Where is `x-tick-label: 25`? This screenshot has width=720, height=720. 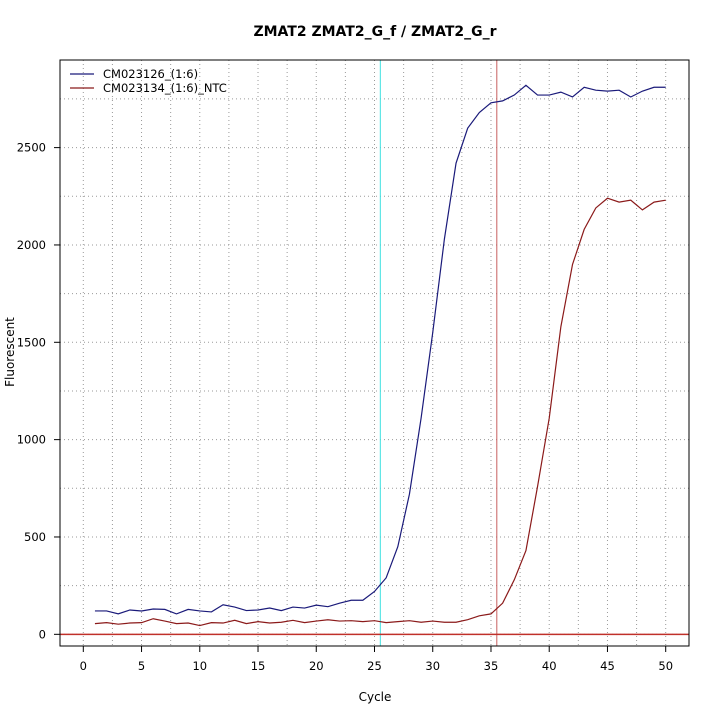
x-tick-label: 25 is located at coordinates (374, 666).